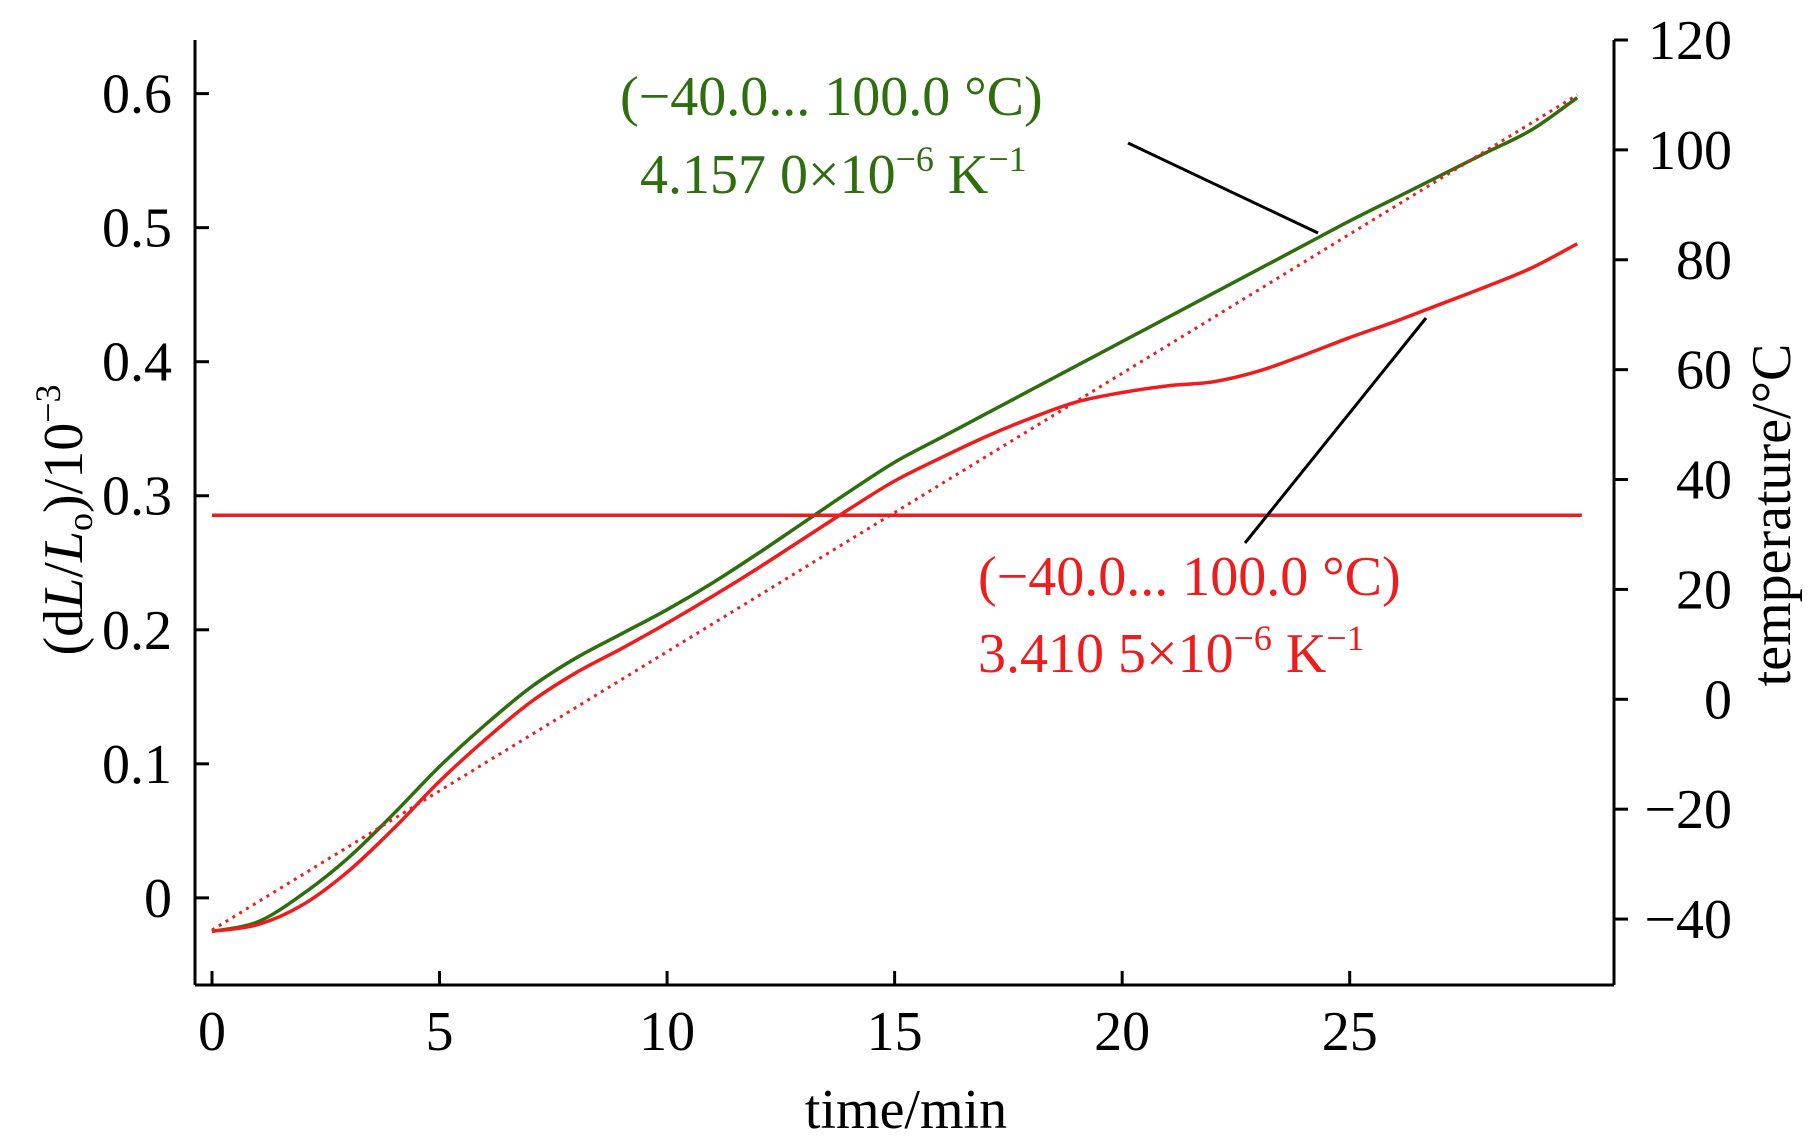 This screenshot has width=1819, height=1140. Describe the element at coordinates (64, 594) in the screenshot. I see `y-left-part-1: L` at that location.